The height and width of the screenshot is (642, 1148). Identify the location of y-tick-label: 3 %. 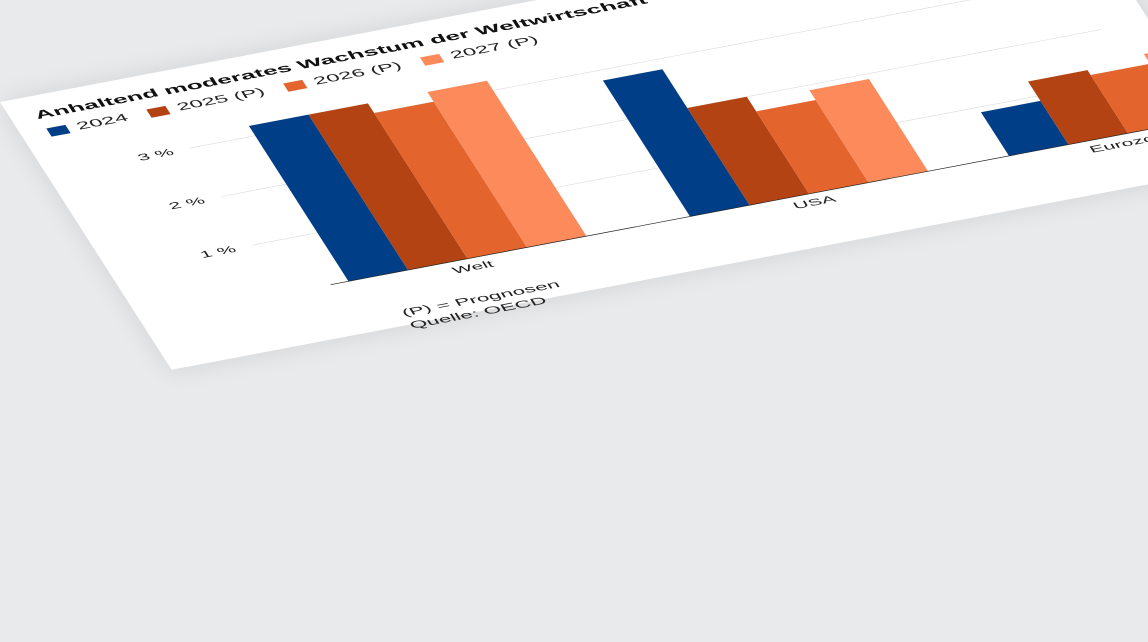
(155, 155).